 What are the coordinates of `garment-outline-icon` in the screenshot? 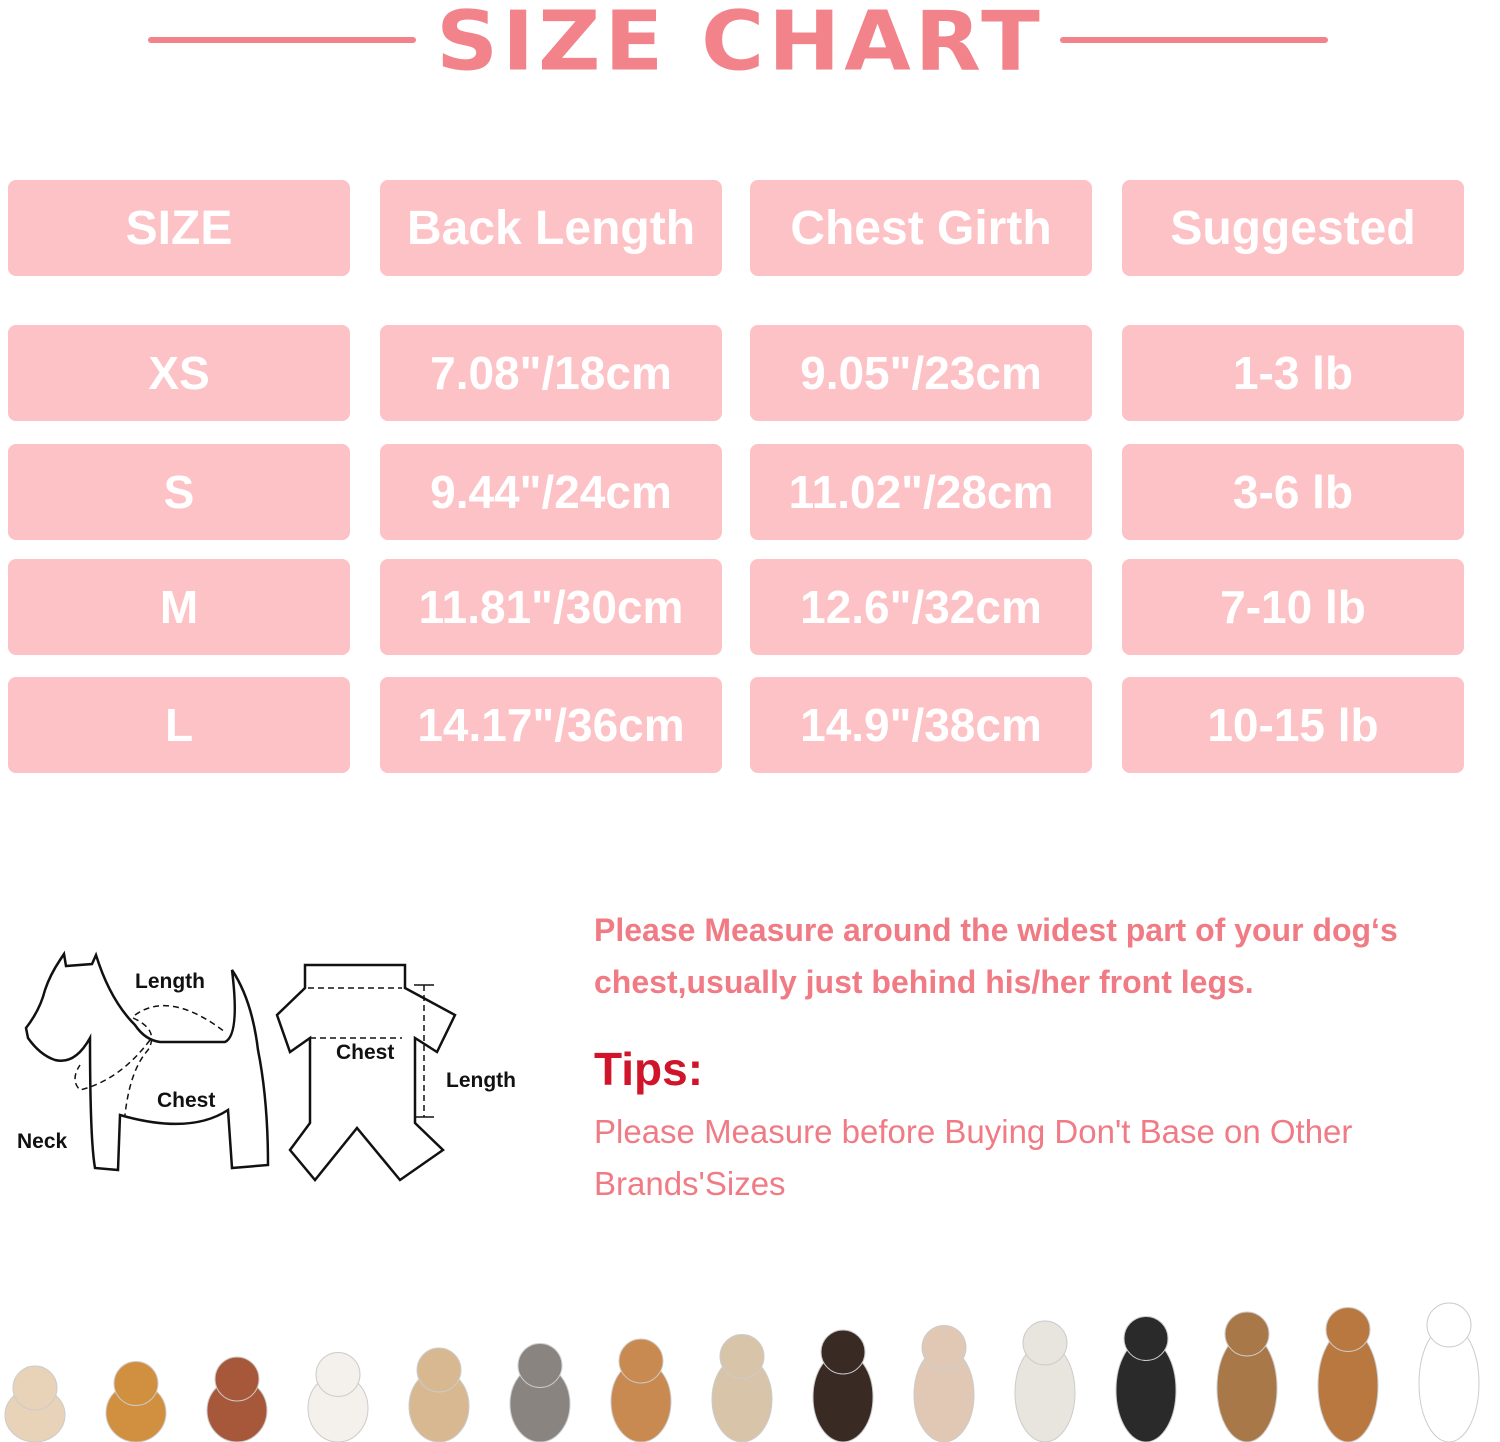 It's located at (366, 1072).